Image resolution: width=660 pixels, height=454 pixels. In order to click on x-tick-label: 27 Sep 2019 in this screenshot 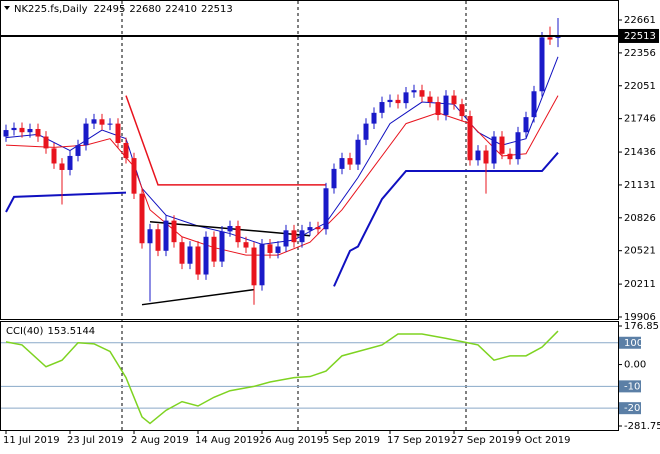, I will do `click(482, 440)`.